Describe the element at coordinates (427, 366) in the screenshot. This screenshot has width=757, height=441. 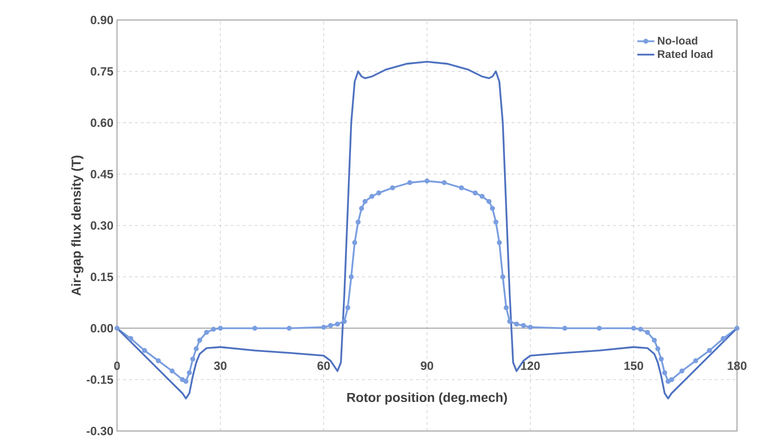
I see `x-tick-label: 90` at that location.